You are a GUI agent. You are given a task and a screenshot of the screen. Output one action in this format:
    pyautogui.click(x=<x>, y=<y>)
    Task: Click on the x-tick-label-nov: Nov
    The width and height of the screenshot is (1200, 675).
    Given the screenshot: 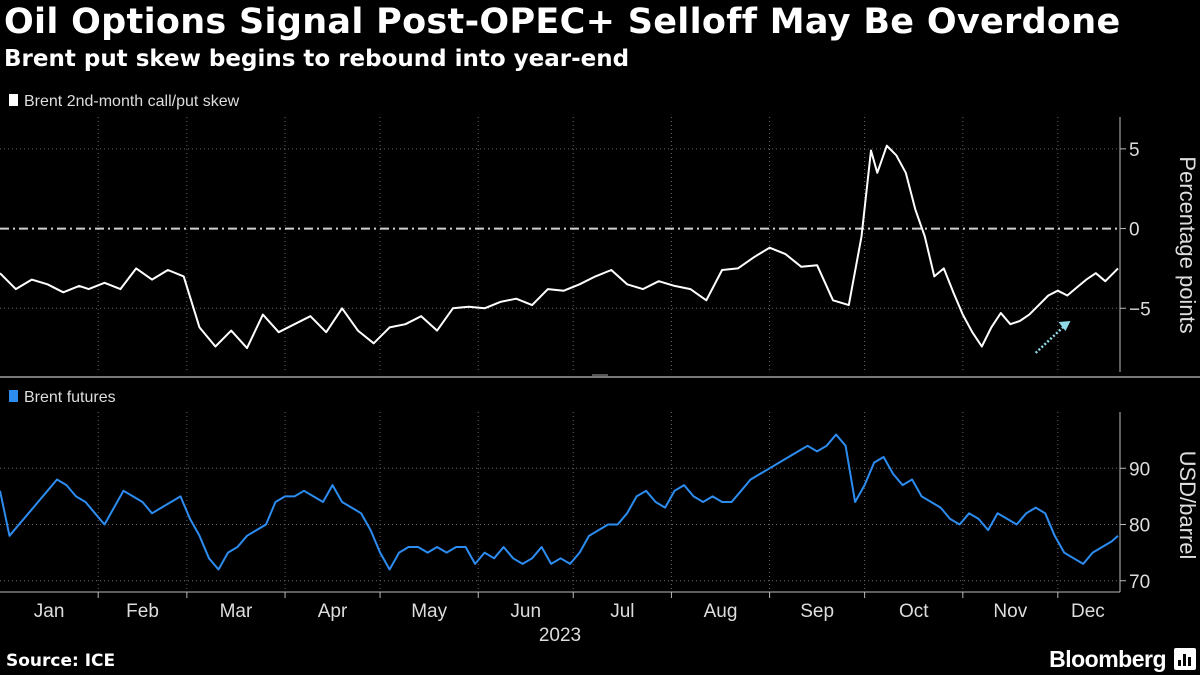 What is the action you would take?
    pyautogui.click(x=1010, y=611)
    